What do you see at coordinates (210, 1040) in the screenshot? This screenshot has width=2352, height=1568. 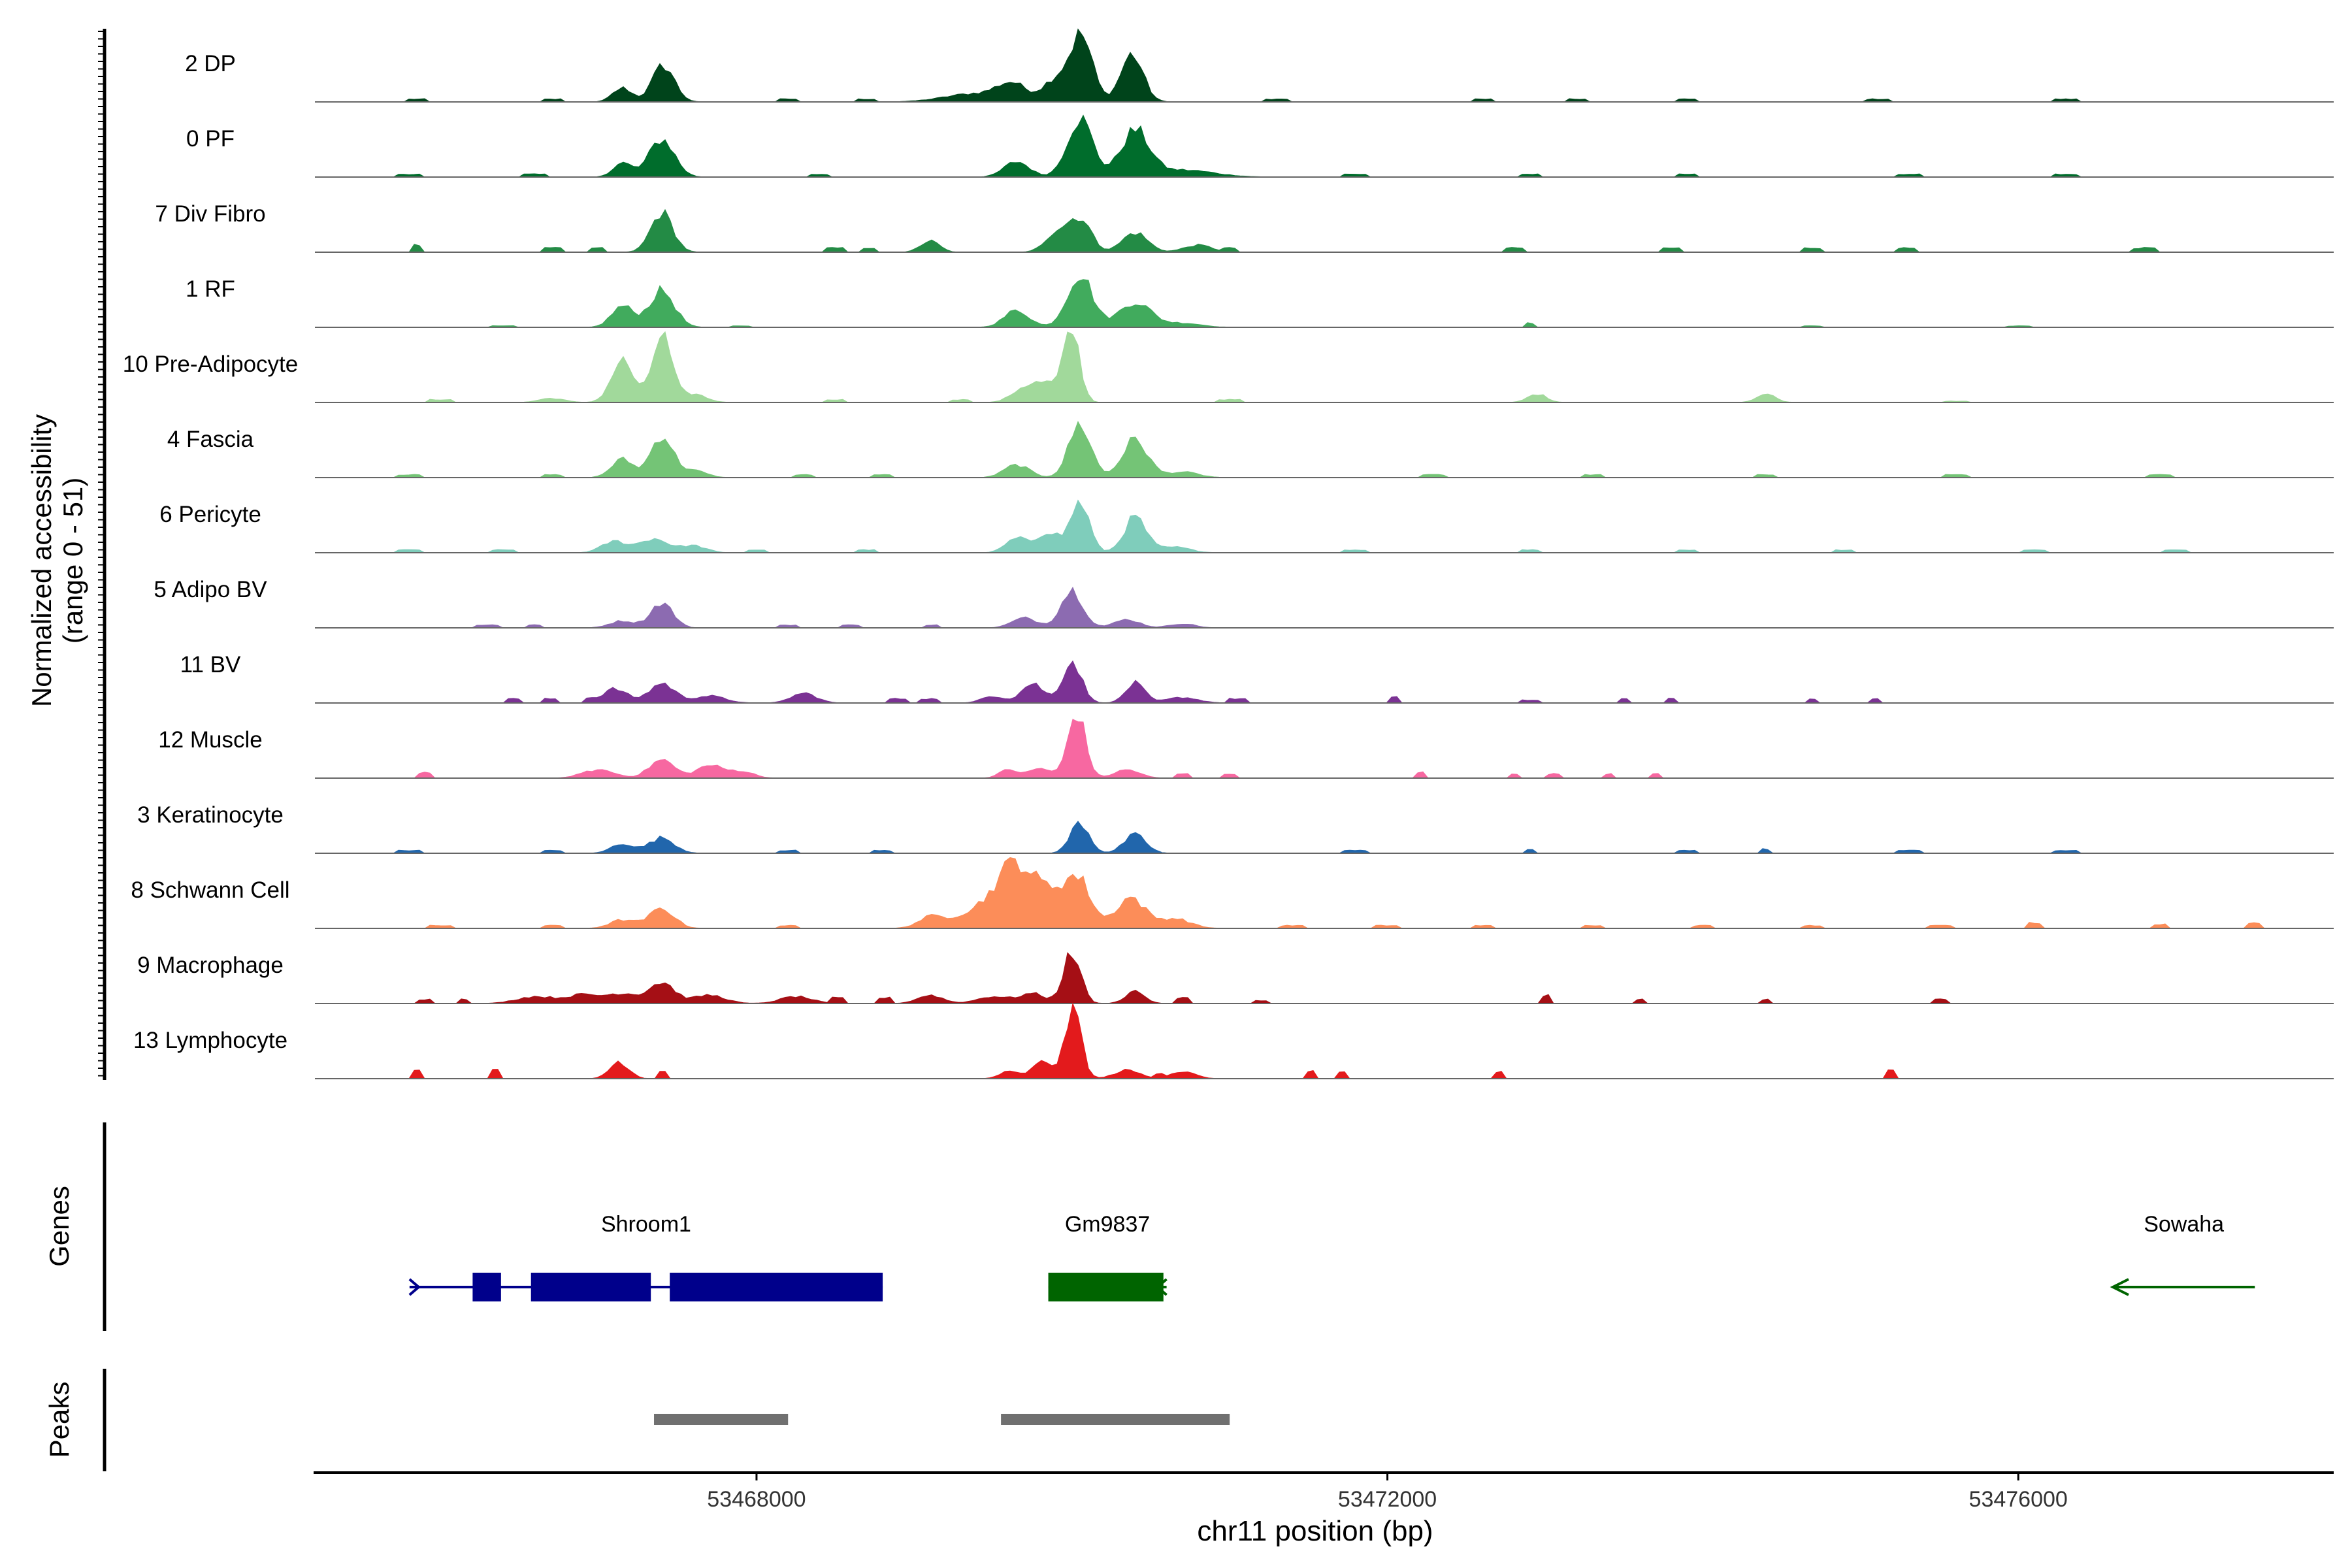 I see `track-label: 13 Lymphocyte` at bounding box center [210, 1040].